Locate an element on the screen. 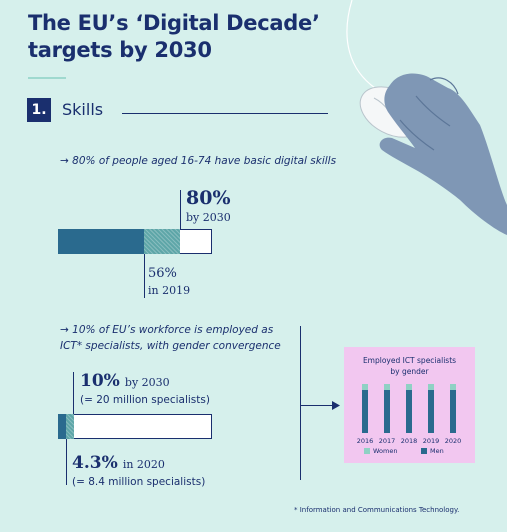 Image resolution: width=507 pixels, height=532 pixels. title-underline is located at coordinates (47, 78).